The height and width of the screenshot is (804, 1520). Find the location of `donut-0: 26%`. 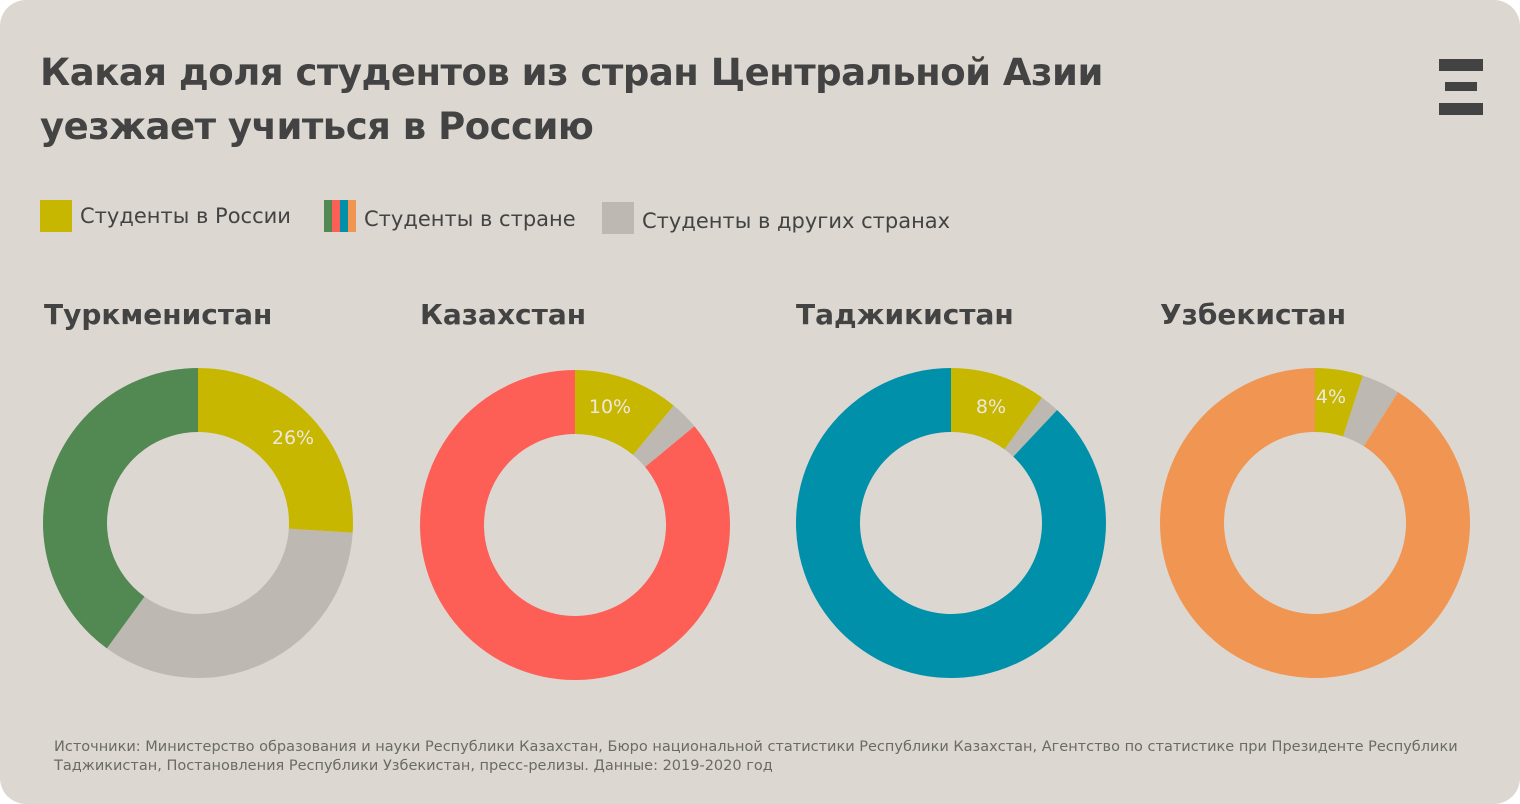

donut-0: 26% is located at coordinates (198, 523).